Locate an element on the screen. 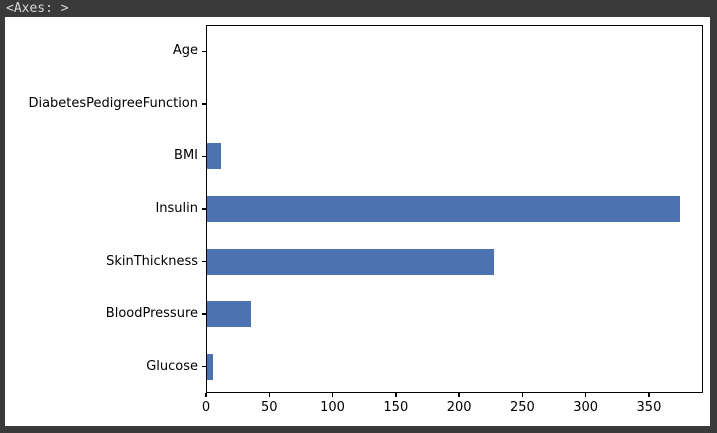  x-tick-label-350: 350 is located at coordinates (649, 407).